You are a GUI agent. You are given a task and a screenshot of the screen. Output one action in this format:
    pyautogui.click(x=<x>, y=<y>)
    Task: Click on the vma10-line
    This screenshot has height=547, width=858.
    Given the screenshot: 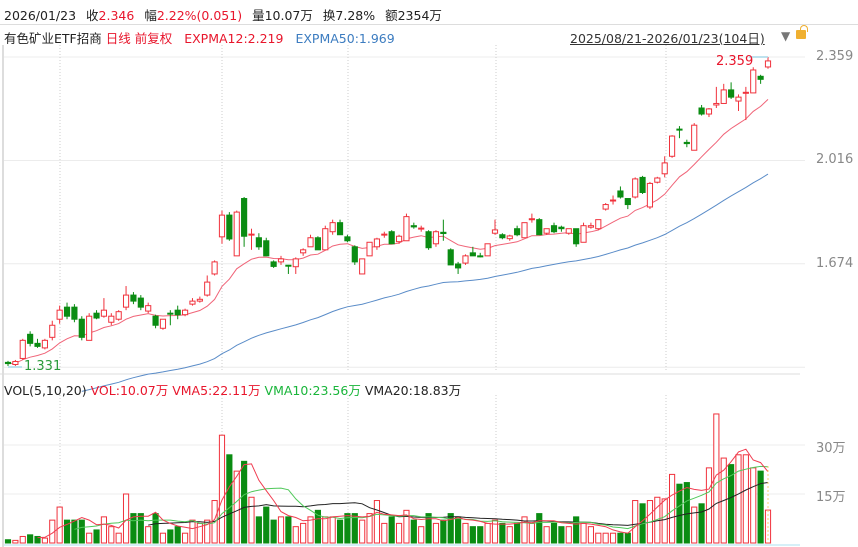 What is the action you would take?
    pyautogui.click(x=421, y=497)
    